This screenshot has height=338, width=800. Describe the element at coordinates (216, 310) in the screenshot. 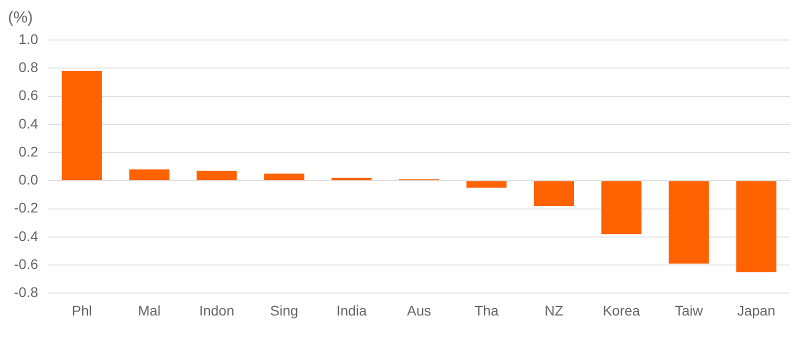

I see `x-tick-label: Indon` at that location.